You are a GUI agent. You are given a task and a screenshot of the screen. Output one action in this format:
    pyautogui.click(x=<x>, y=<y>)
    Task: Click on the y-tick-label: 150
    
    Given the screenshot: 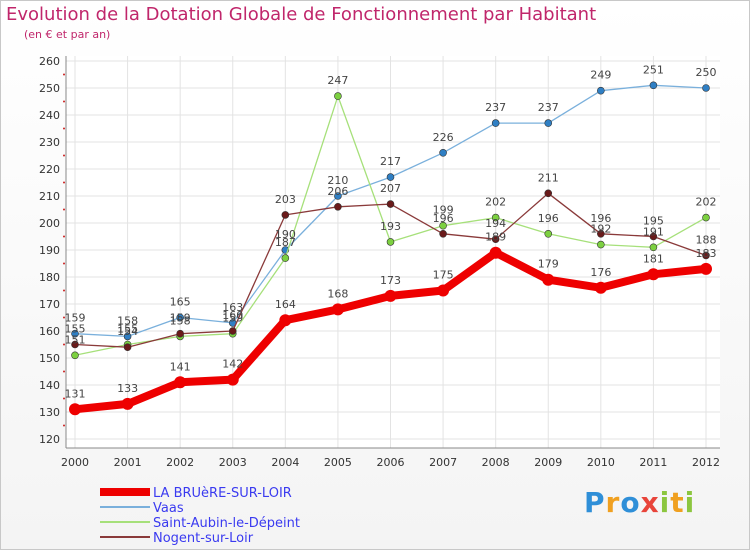 What is the action you would take?
    pyautogui.click(x=49, y=358)
    